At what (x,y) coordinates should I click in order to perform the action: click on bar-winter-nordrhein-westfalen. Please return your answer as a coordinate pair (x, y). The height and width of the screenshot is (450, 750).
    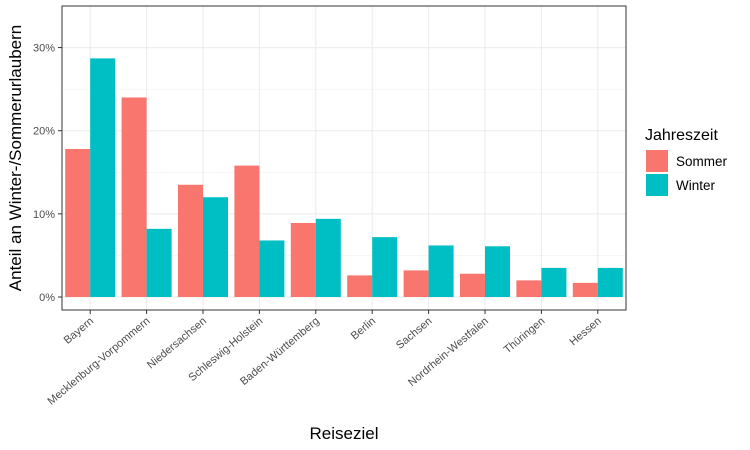
    Looking at the image, I should click on (497, 271).